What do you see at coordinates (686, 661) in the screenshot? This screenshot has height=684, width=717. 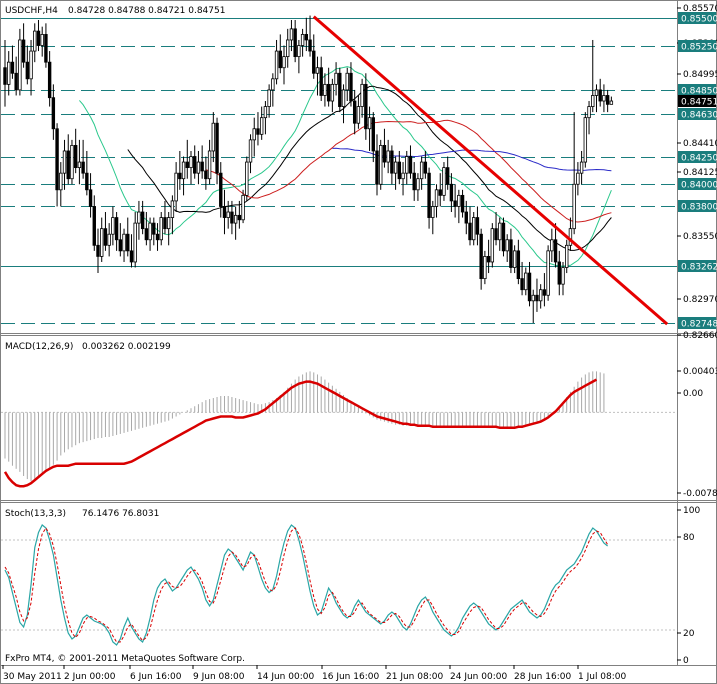 I see `stoch-tick-label: 0` at bounding box center [686, 661].